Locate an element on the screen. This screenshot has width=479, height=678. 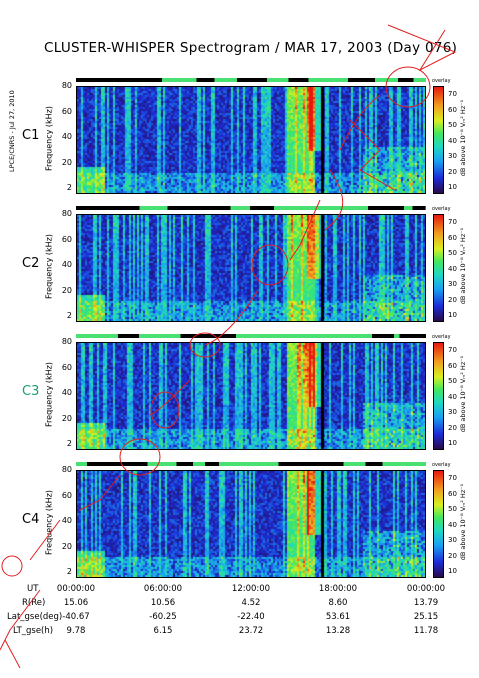
orbit-value: 53.61 is located at coordinates (338, 617).